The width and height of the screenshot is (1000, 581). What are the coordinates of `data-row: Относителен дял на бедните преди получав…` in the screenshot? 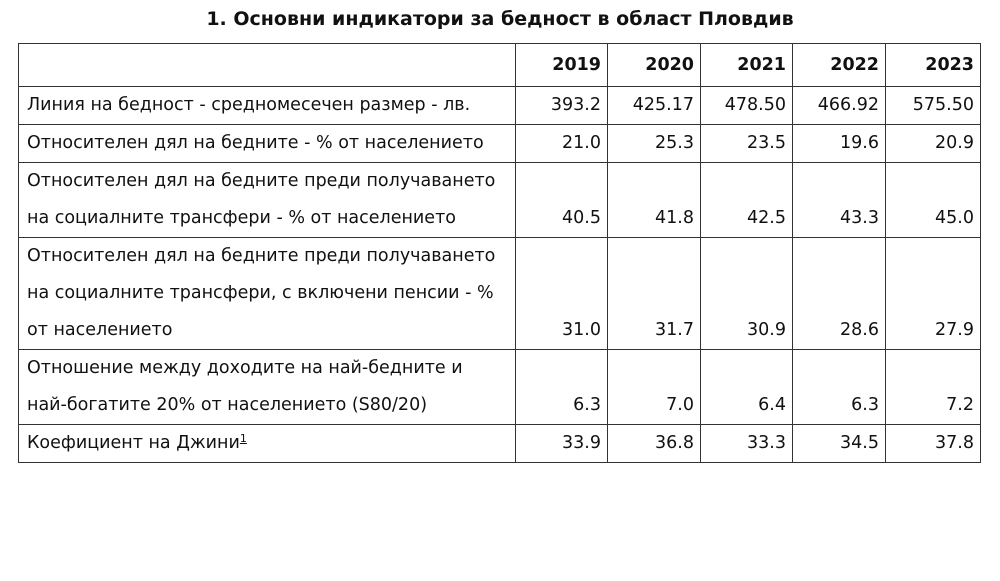 It's located at (499, 200).